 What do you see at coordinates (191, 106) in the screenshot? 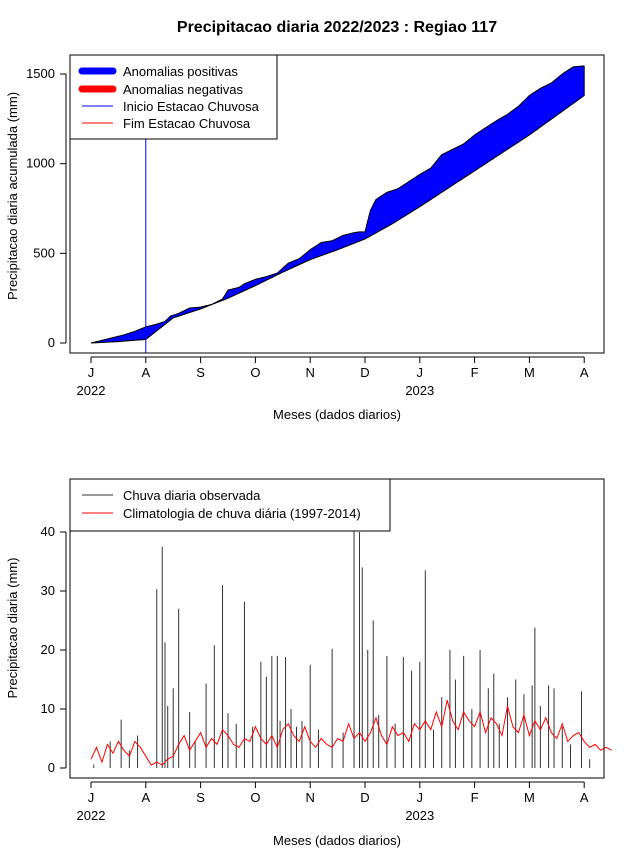
I see `legend-label-start: Inicio Estacao Chuvosa` at bounding box center [191, 106].